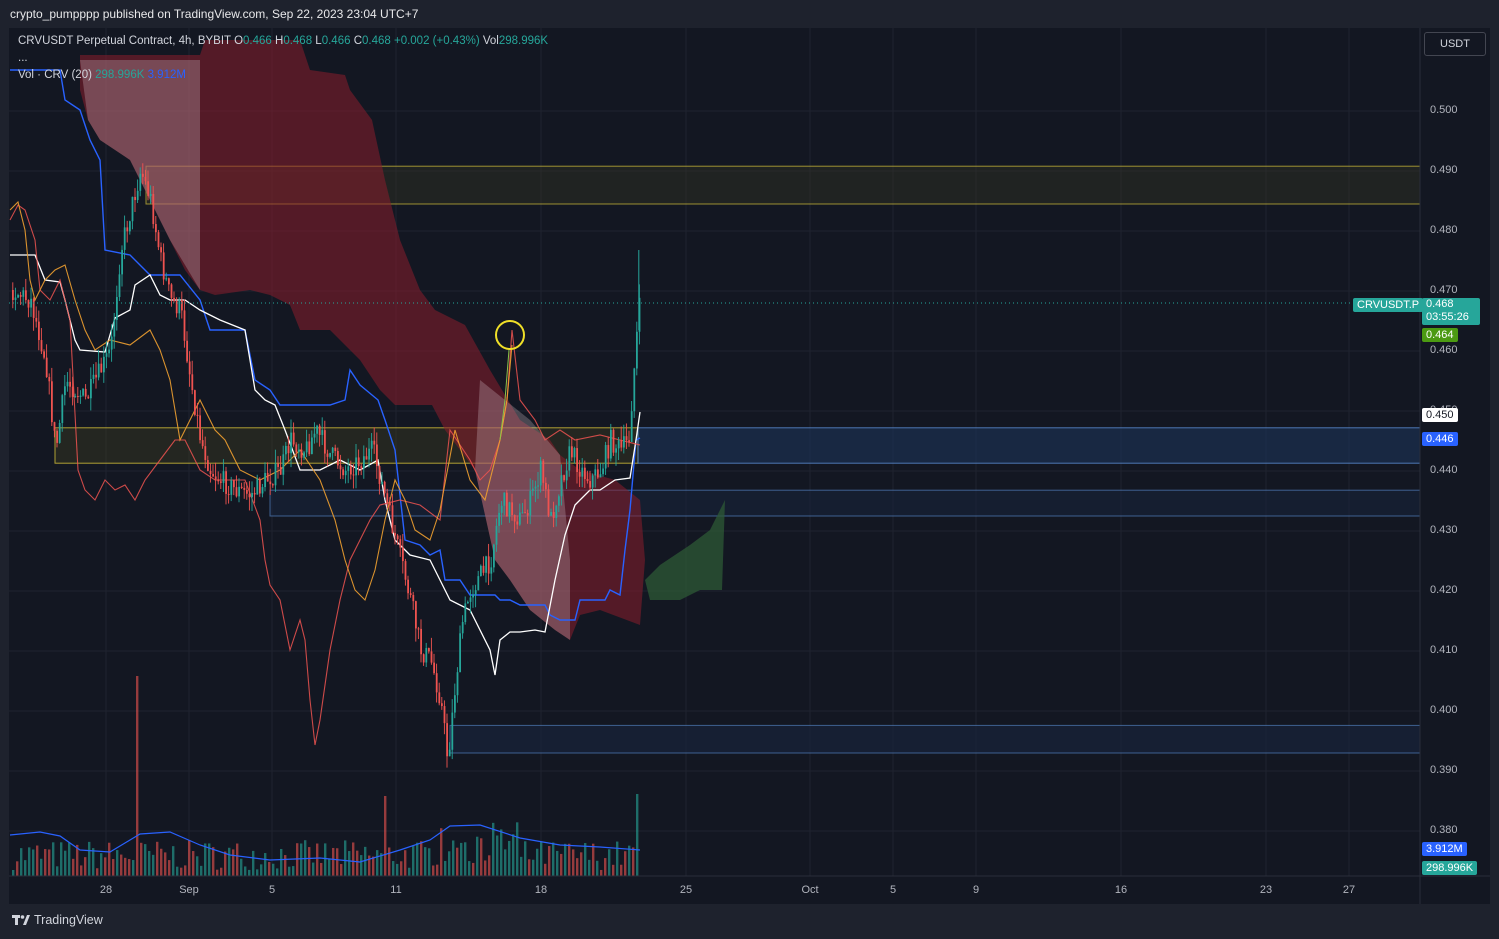 This screenshot has width=1499, height=939. Describe the element at coordinates (68, 920) in the screenshot. I see `footer-brand: TradingView` at that location.